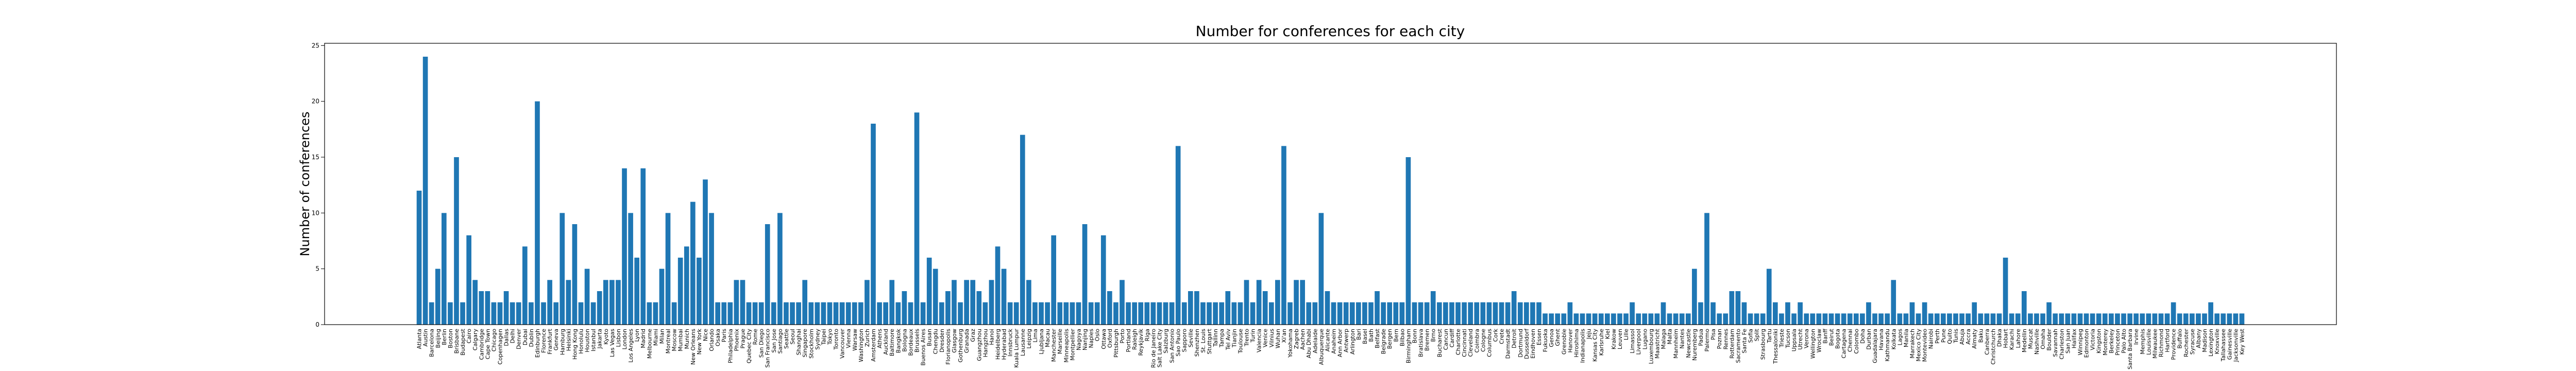 This screenshot has width=2576, height=371. I want to click on x-tick-label: Edinburgh, so click(537, 343).